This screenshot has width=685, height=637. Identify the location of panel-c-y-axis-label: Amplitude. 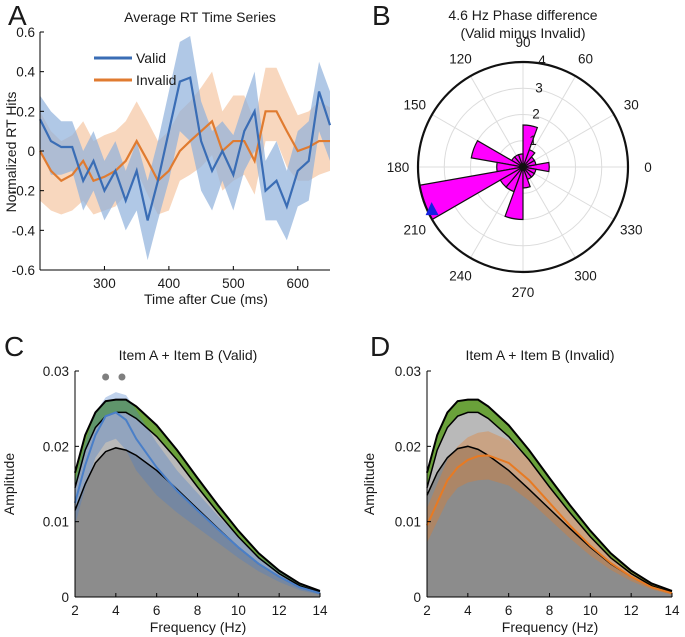
(9, 484).